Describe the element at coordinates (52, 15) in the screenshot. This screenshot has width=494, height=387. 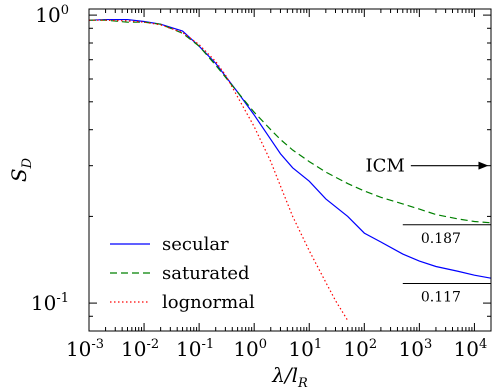
I see `y-tick-label: 100` at that location.